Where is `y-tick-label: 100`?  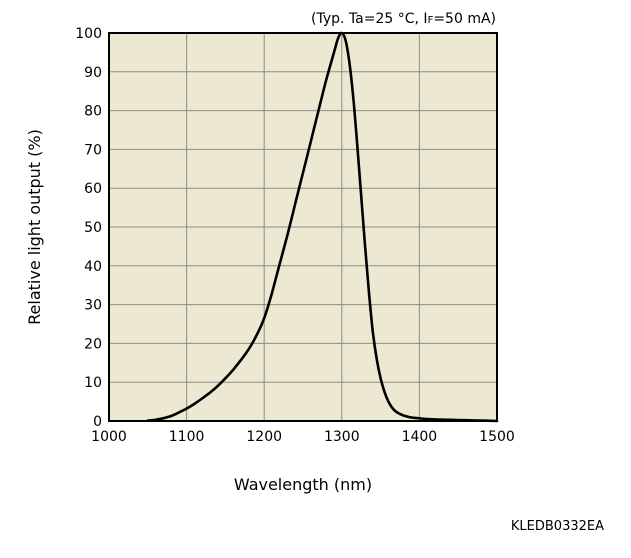 y-tick-label: 100 is located at coordinates (88, 34).